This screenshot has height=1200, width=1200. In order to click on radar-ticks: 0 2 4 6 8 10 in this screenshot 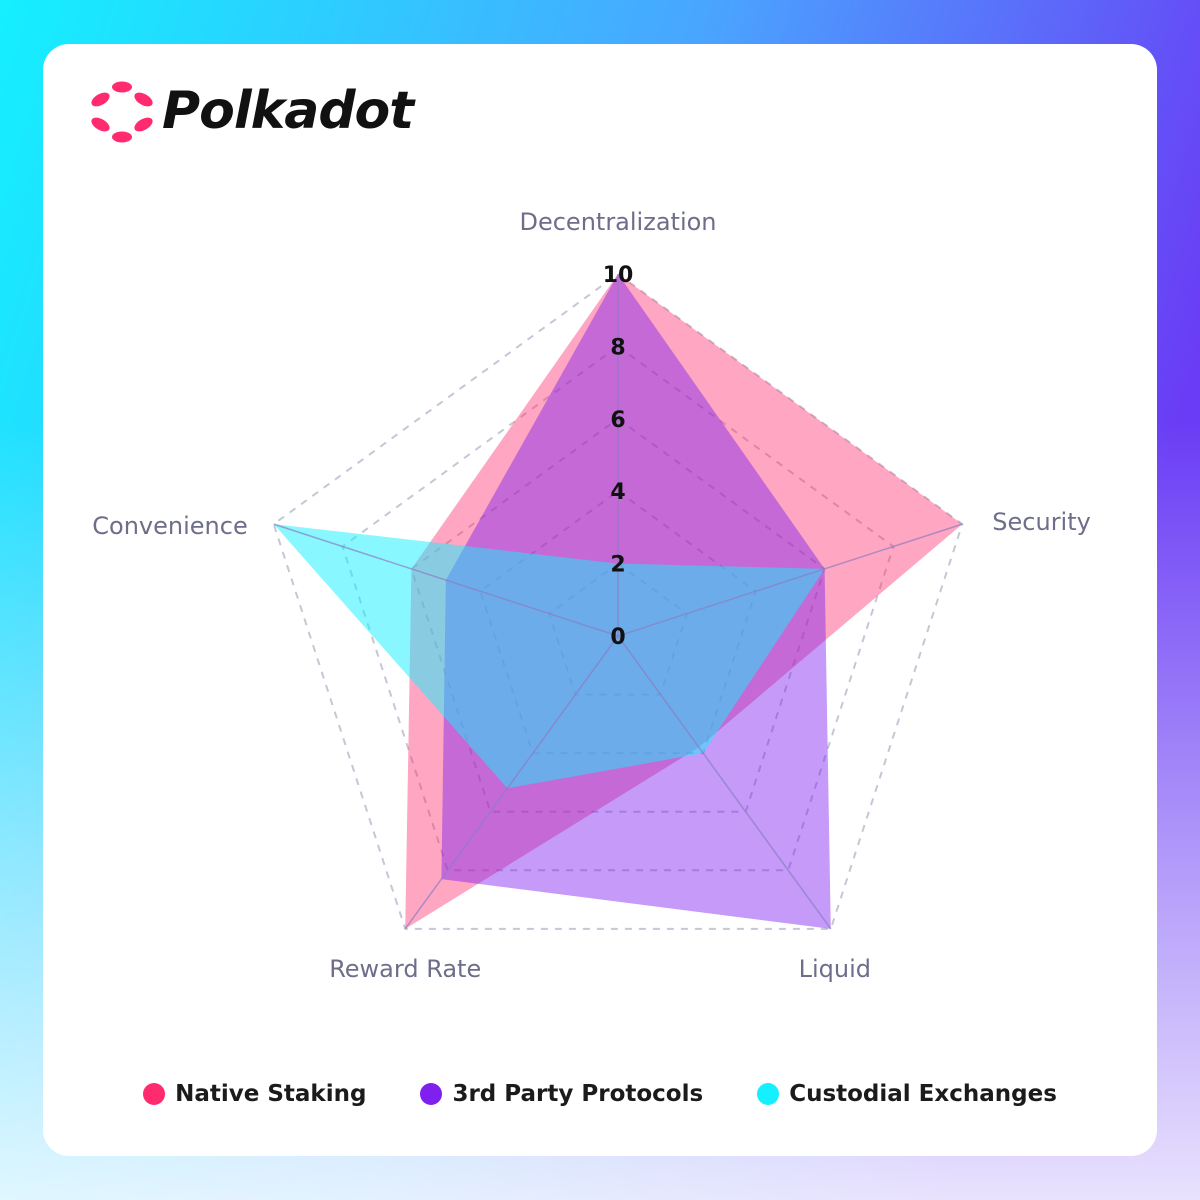, I will do `click(618, 456)`.